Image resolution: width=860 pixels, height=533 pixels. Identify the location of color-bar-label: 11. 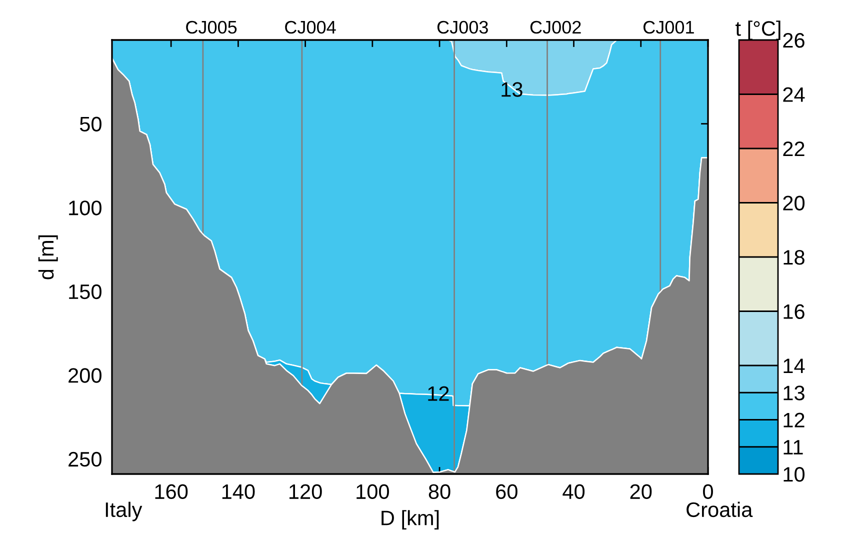
(793, 447).